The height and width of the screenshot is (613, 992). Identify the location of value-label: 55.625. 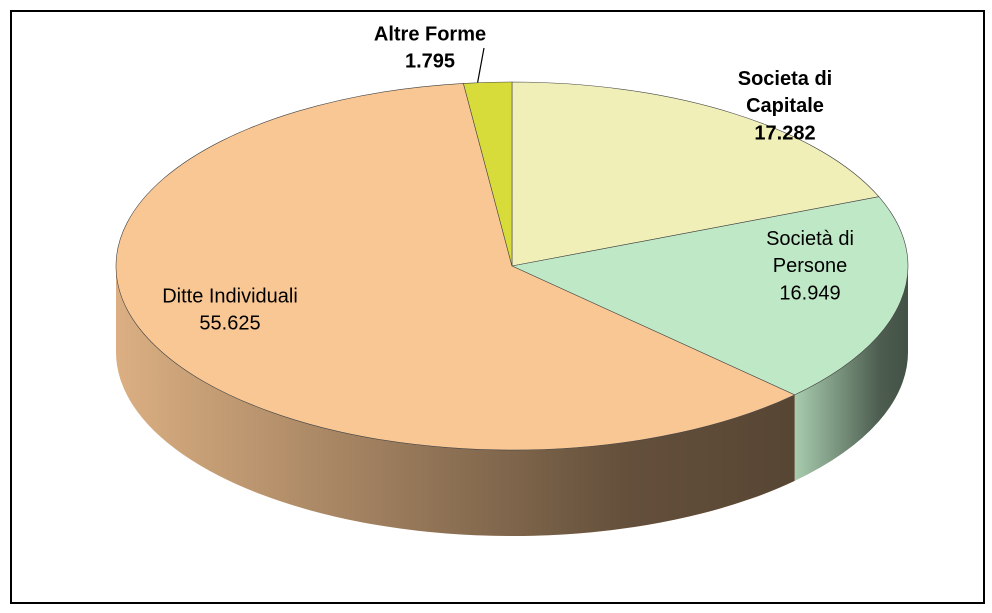
(229, 323).